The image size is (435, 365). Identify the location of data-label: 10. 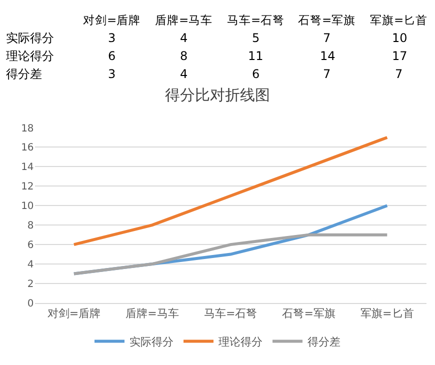
(400, 38).